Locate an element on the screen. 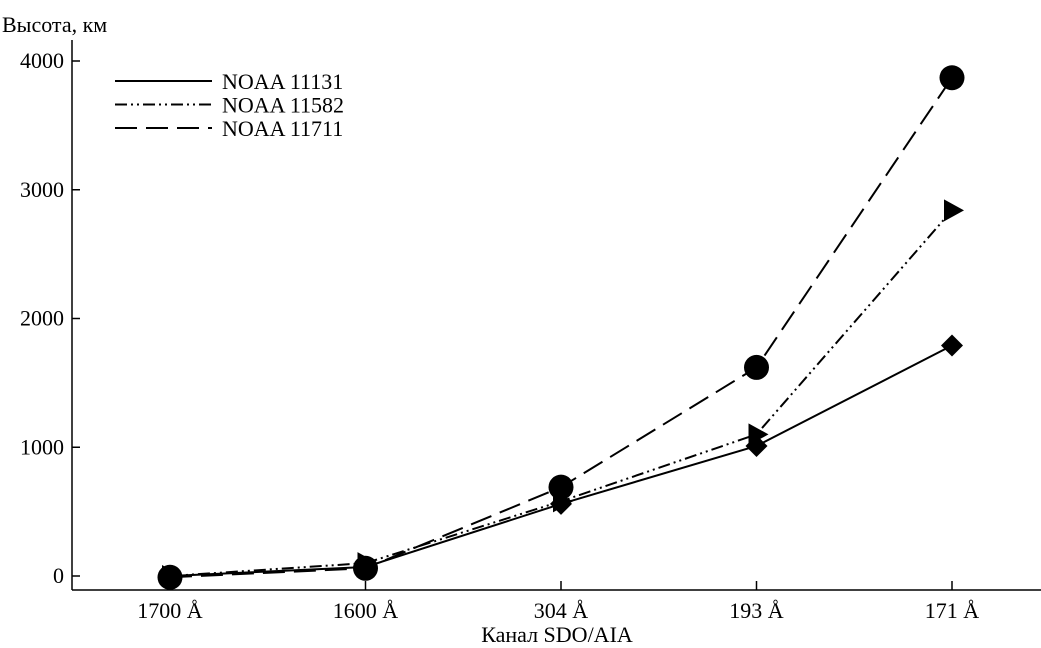 This screenshot has height=648, width=1041. x-tick-label: 193 Å is located at coordinates (756, 610).